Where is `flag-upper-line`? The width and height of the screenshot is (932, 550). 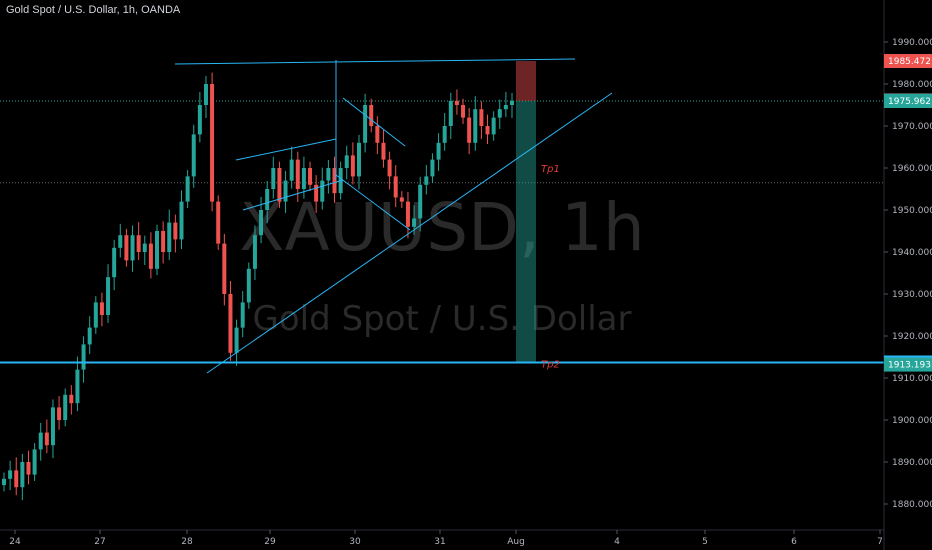
flag-upper-line is located at coordinates (286, 149).